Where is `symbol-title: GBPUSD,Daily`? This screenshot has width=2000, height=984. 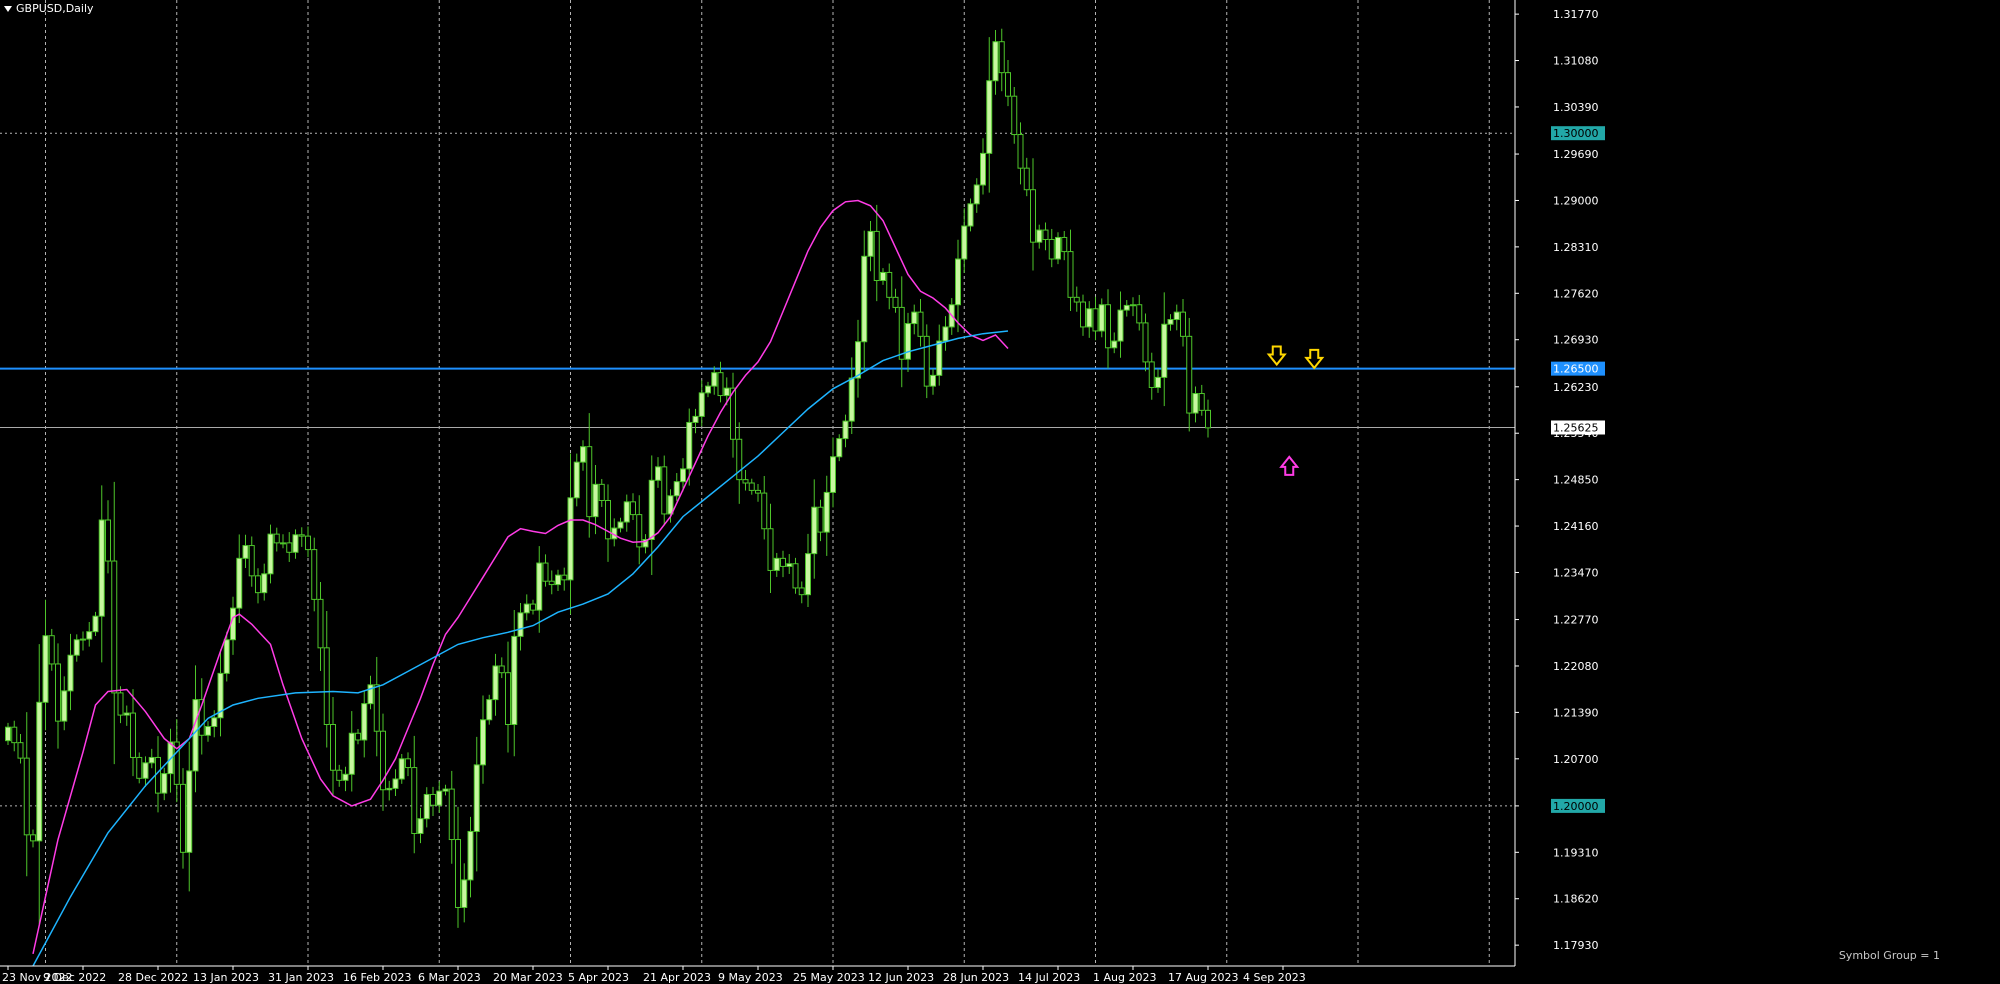
symbol-title: GBPUSD,Daily is located at coordinates (49, 8).